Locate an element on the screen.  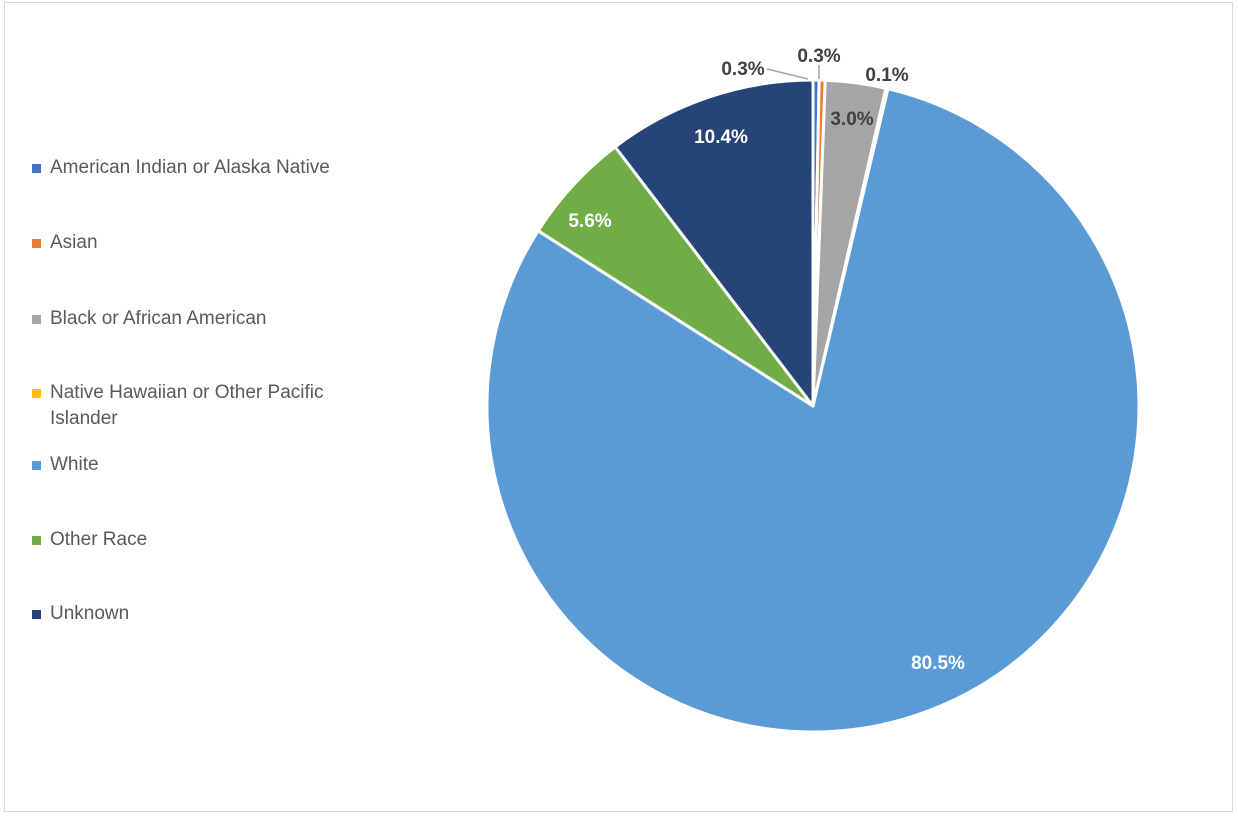
data-label-other-race: 5.6% is located at coordinates (589, 221).